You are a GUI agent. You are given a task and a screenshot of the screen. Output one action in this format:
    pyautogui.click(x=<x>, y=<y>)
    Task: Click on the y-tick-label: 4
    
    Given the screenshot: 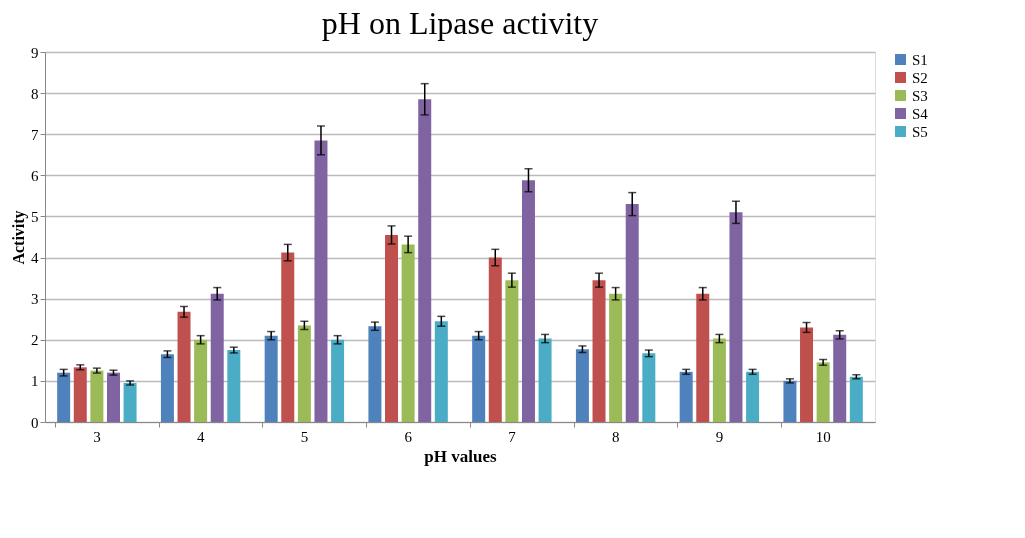 What is the action you would take?
    pyautogui.click(x=35, y=258)
    